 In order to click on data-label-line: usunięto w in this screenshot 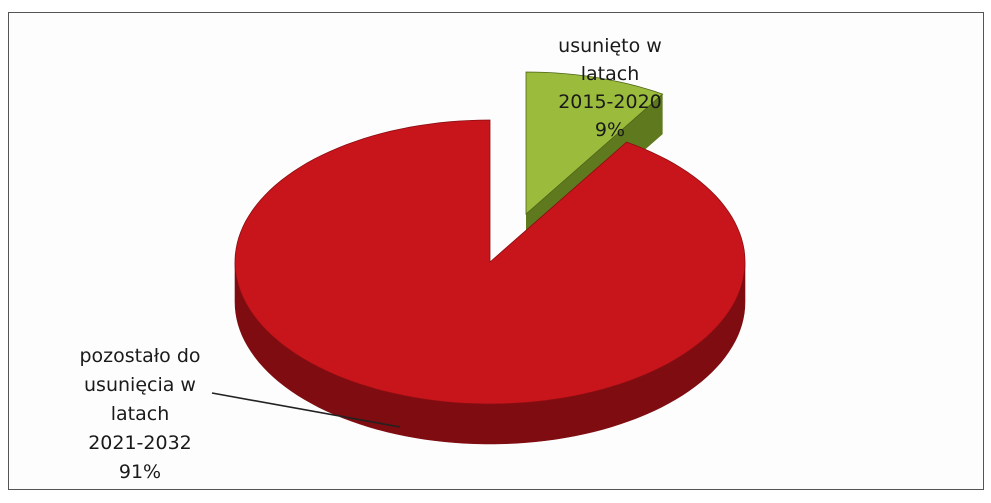, I will do `click(610, 46)`.